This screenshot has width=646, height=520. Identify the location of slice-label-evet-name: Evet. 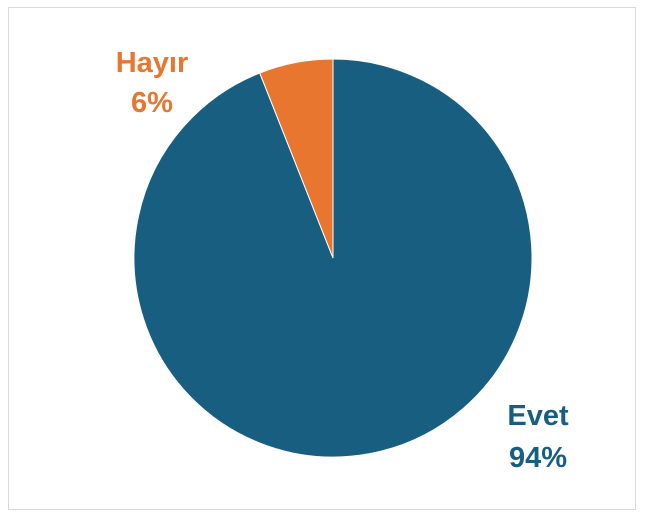
(538, 416).